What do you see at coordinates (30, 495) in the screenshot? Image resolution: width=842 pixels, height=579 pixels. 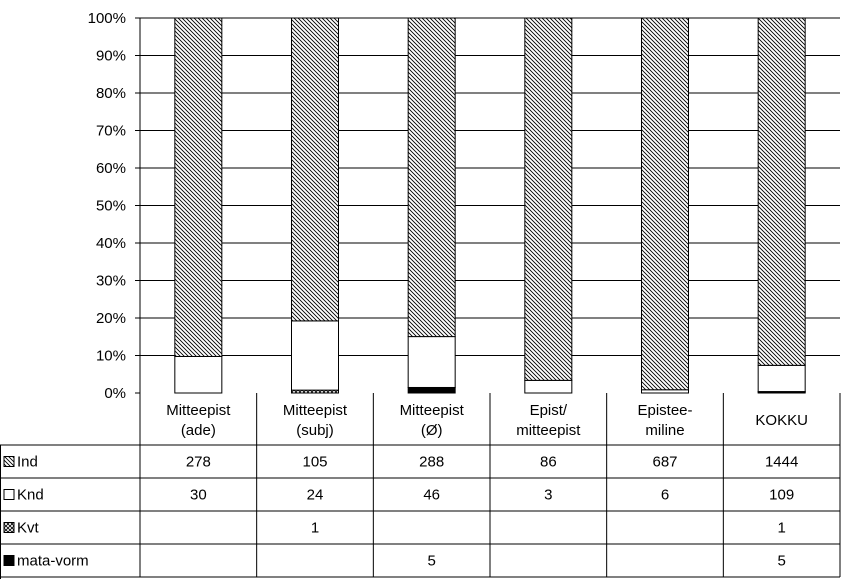 I see `legend-label: Knd` at bounding box center [30, 495].